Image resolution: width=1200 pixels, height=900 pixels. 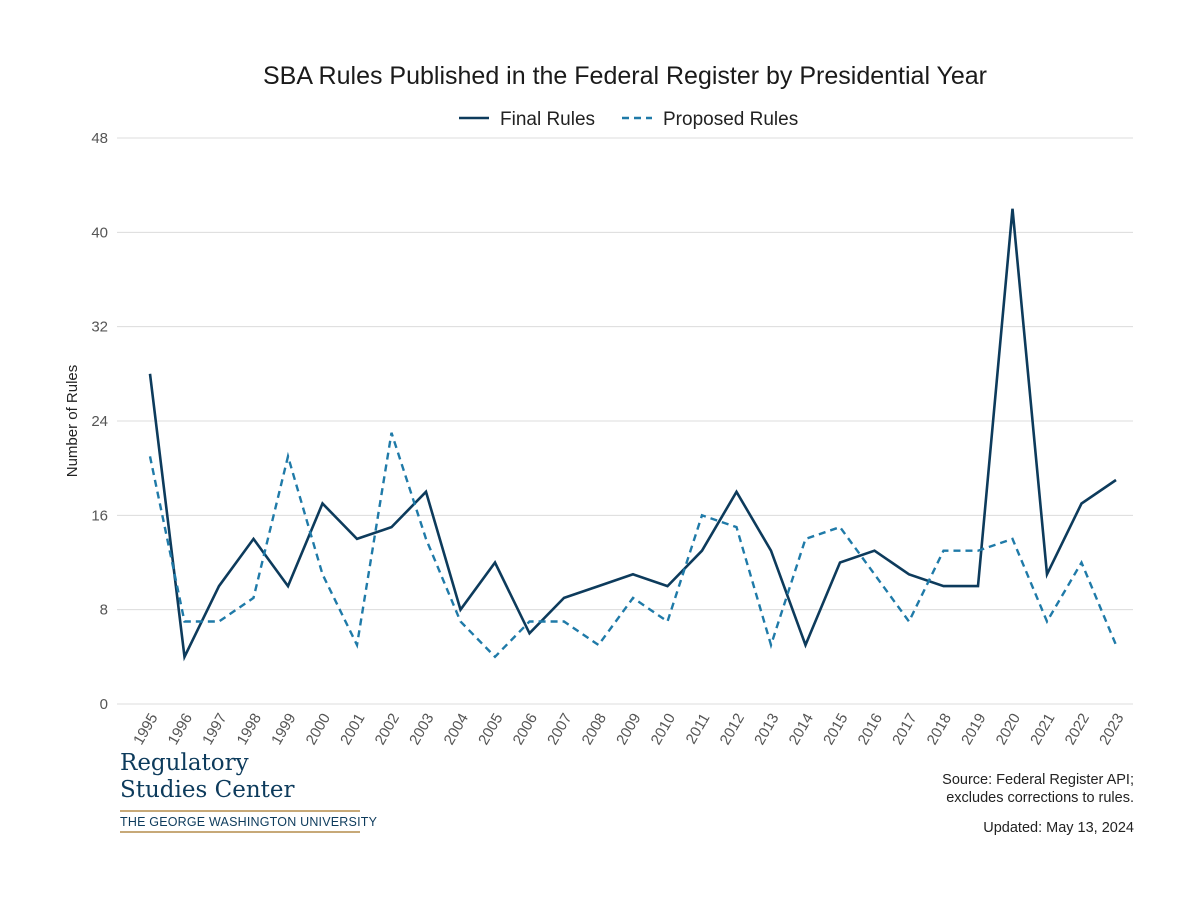 What do you see at coordinates (730, 119) in the screenshot?
I see `legend-label: Proposed Rules` at bounding box center [730, 119].